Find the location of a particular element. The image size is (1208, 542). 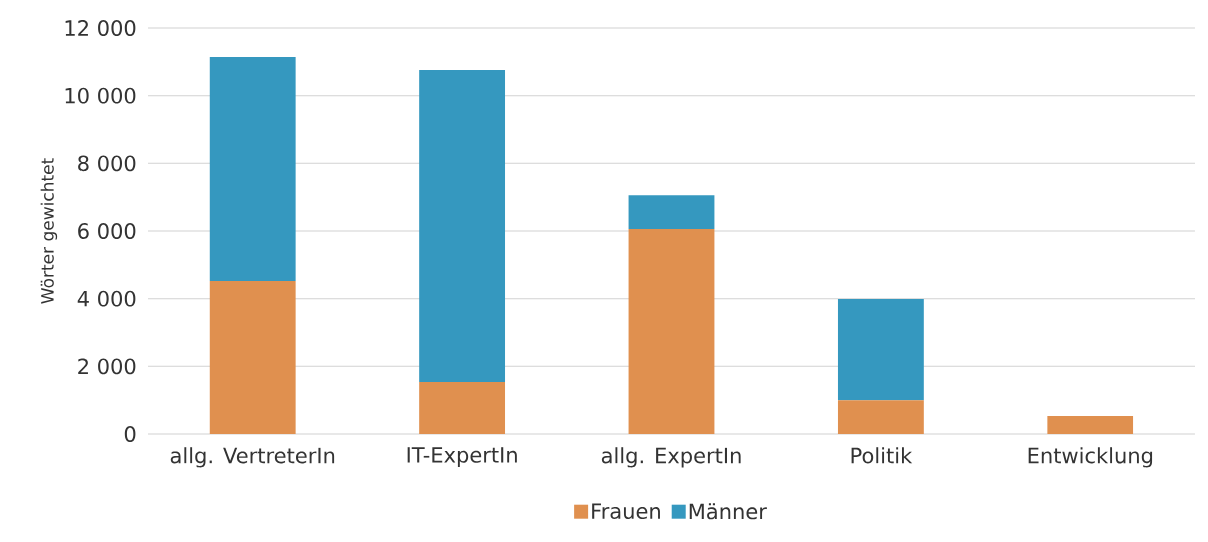

y-tick-label: 10 000 is located at coordinates (100, 95).